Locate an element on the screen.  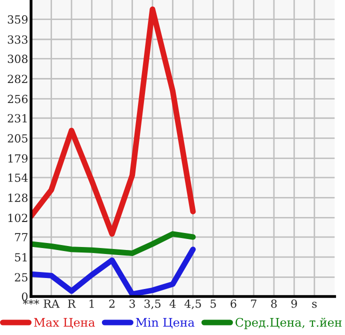
x-tick-label: 1 is located at coordinates (92, 303).